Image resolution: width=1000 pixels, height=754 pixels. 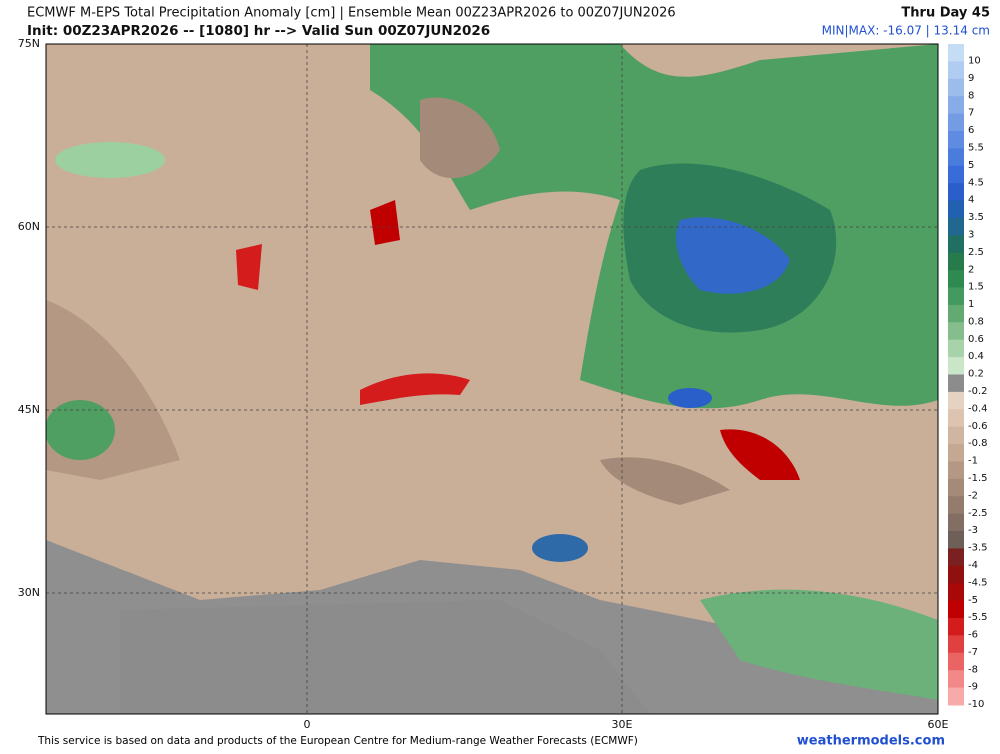 What do you see at coordinates (976, 356) in the screenshot?
I see `colorbar-label: 0.4` at bounding box center [976, 356].